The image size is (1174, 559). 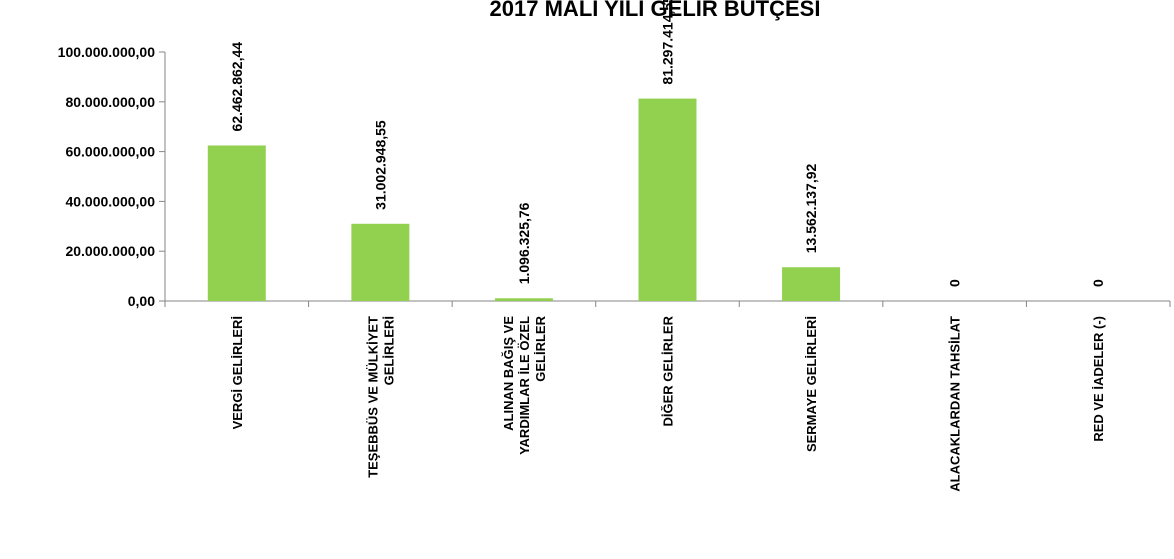 What do you see at coordinates (110, 251) in the screenshot?
I see `y-tick-label: 20.000.000,00` at bounding box center [110, 251].